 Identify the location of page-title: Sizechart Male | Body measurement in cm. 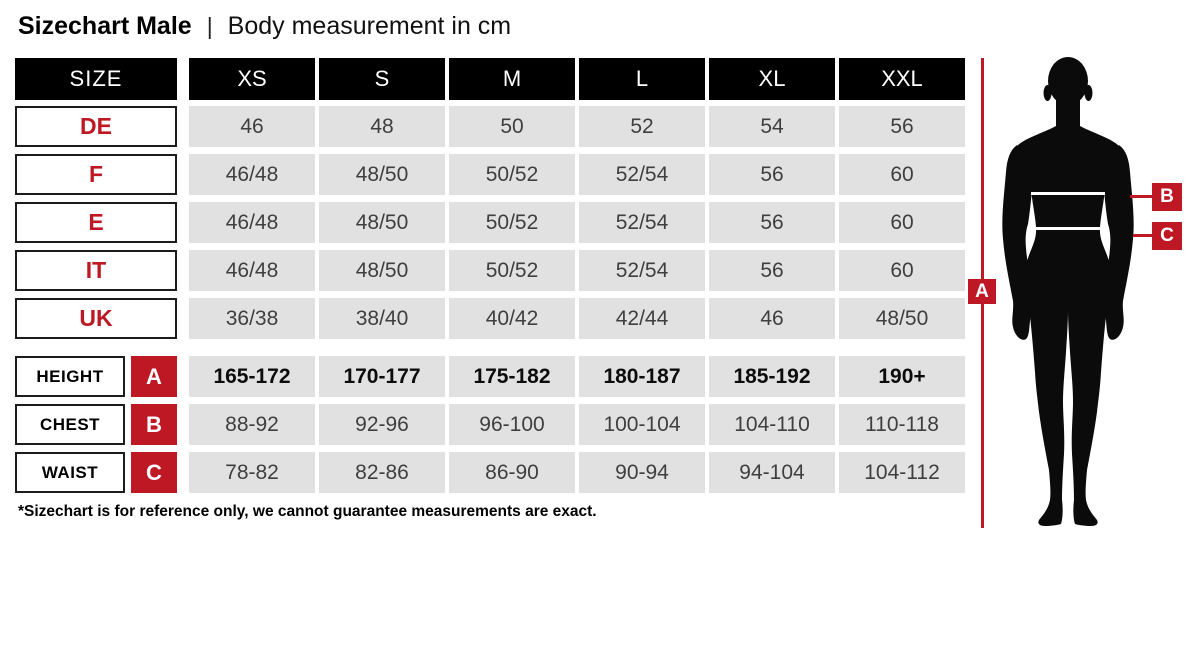
(264, 26).